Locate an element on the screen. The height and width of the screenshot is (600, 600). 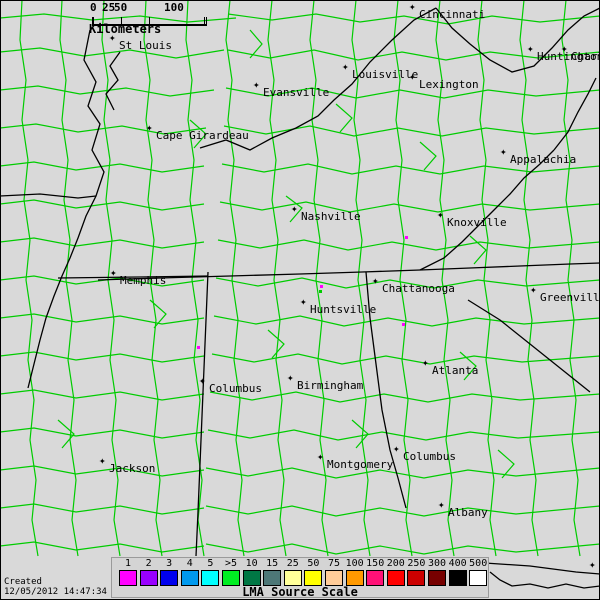
created-label: Created is located at coordinates (23, 582).